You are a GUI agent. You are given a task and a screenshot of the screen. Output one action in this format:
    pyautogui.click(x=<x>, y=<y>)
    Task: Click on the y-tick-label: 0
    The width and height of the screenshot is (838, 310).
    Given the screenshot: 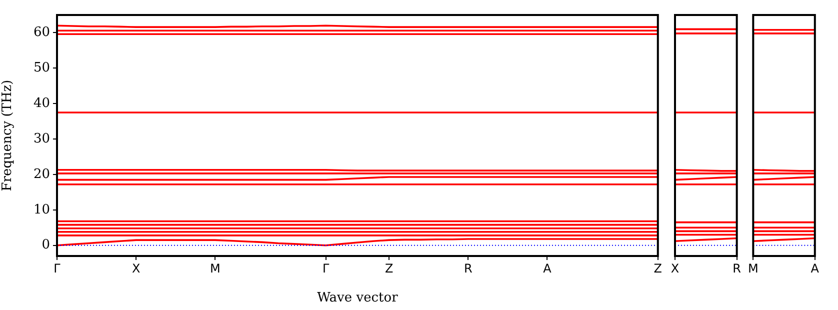 What is the action you would take?
    pyautogui.click(x=46, y=245)
    